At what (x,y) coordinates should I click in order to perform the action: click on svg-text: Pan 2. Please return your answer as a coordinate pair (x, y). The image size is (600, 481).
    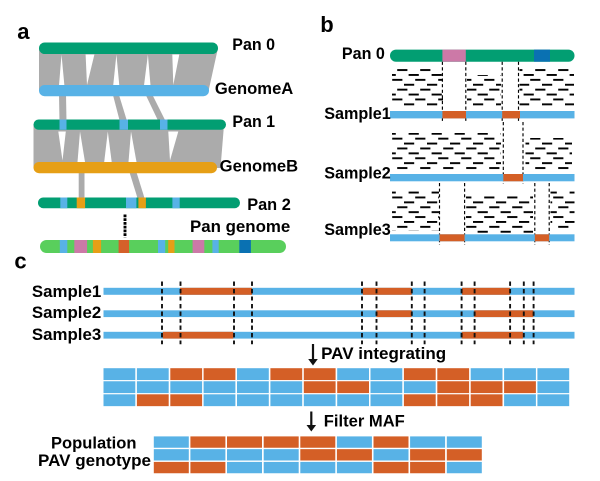
    Looking at the image, I should click on (269, 205).